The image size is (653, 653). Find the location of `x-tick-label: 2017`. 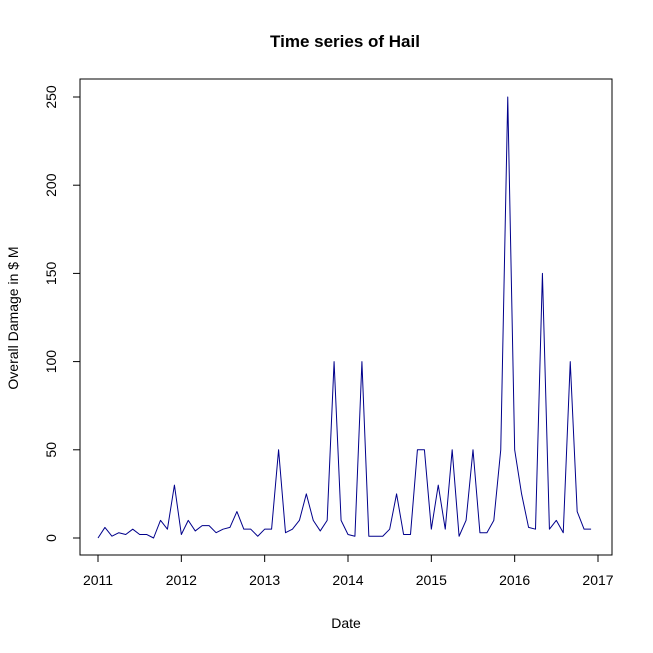

x-tick-label: 2017 is located at coordinates (597, 580).